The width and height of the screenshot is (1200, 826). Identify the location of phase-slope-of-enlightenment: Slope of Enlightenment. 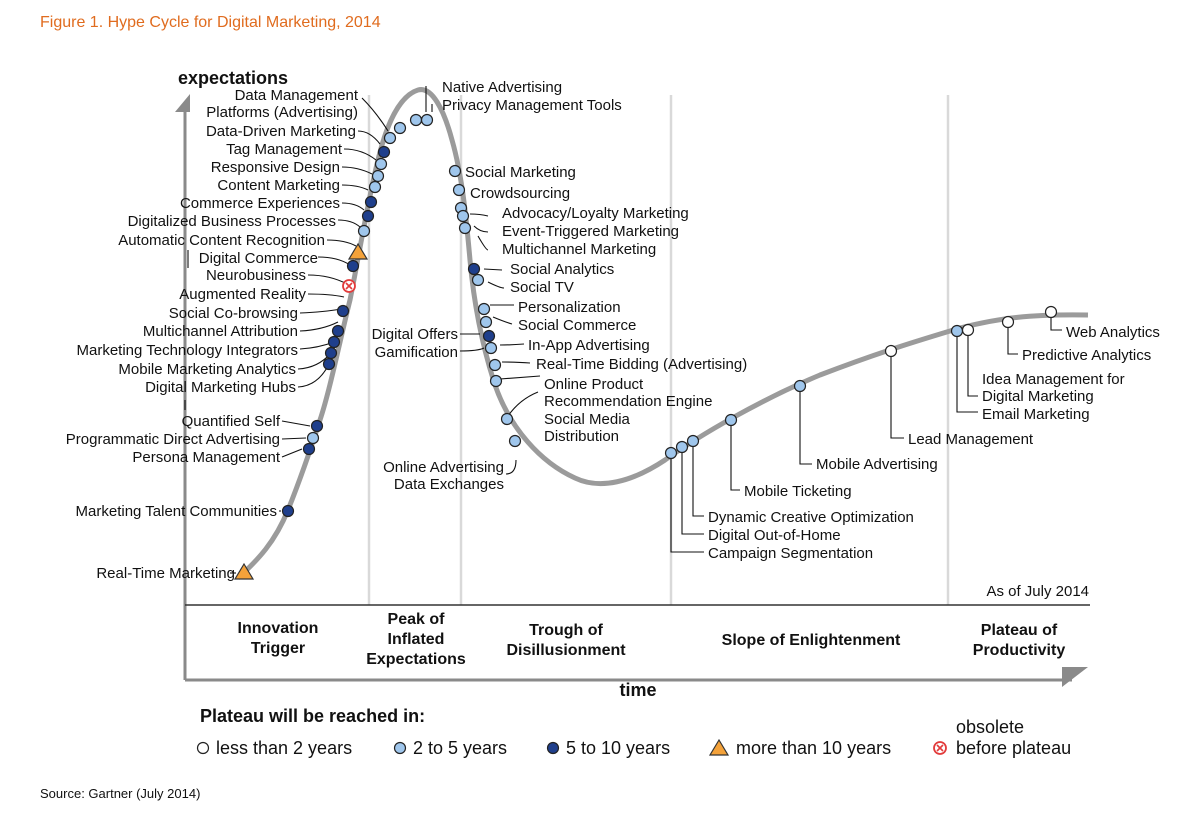
(811, 640).